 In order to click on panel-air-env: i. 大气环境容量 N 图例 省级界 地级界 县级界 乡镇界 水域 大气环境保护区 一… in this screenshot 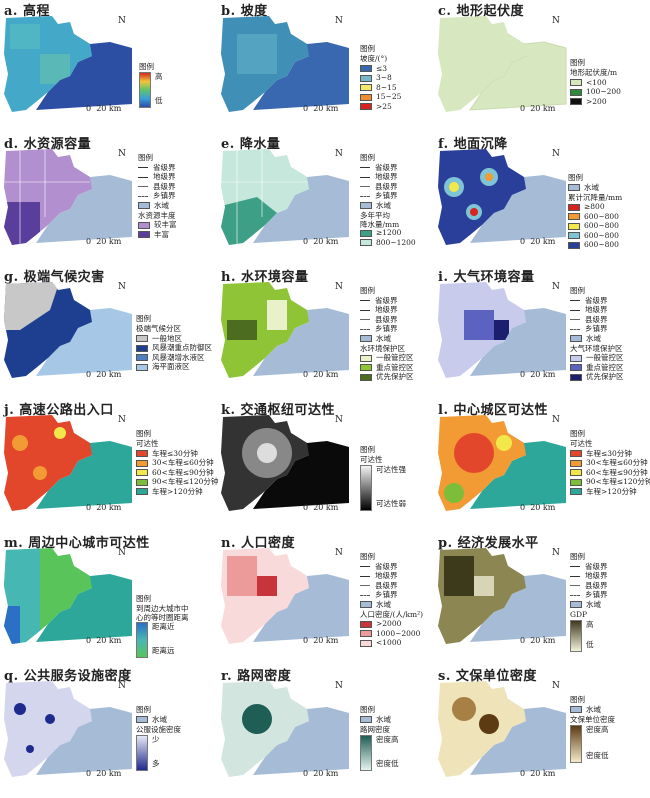, I will do `click(542, 332)`.